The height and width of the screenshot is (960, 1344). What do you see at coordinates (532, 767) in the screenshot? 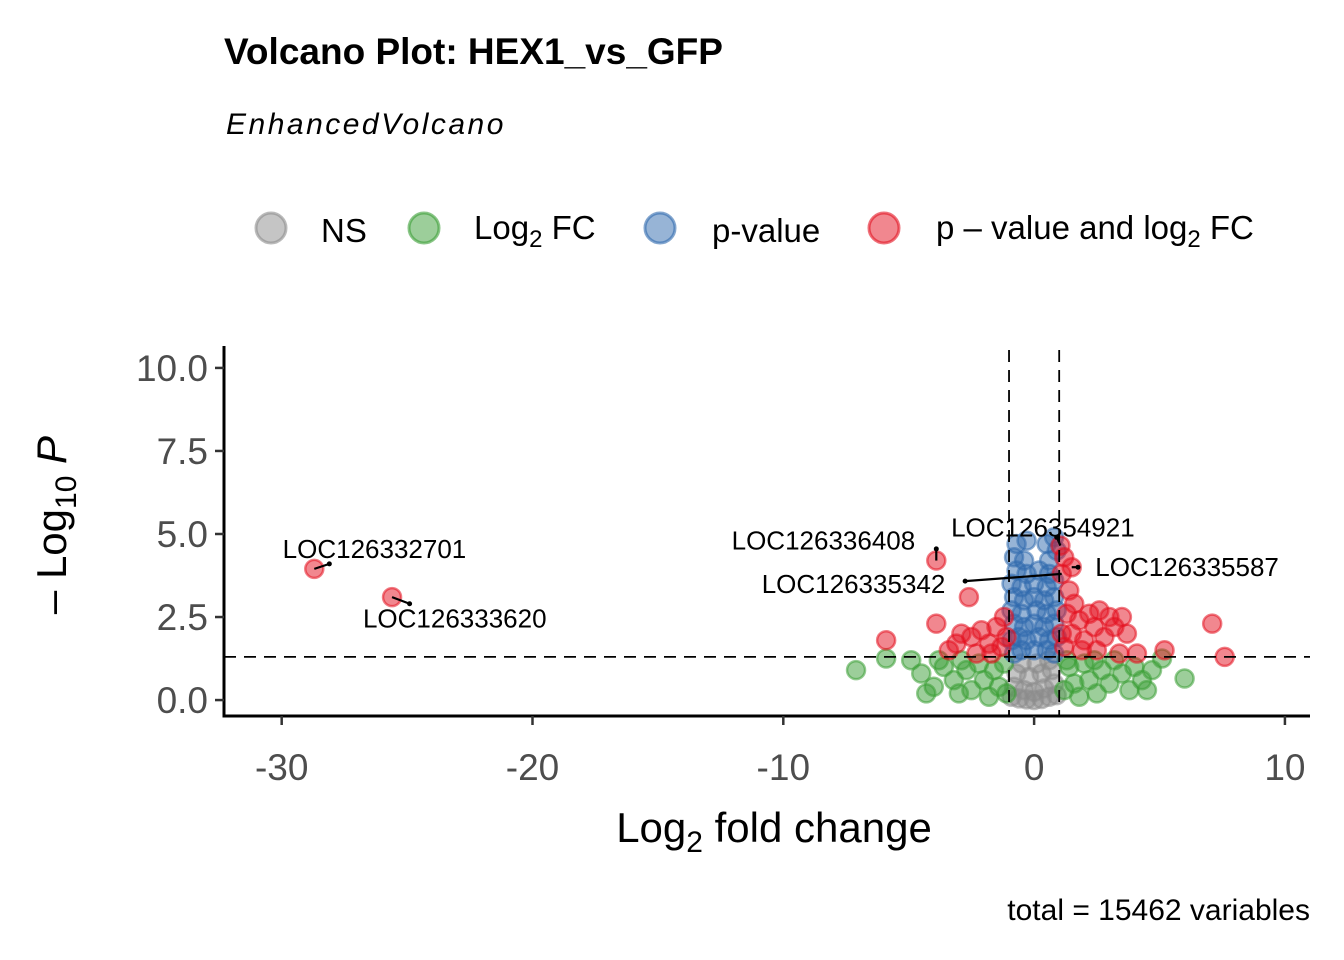
I see `x-tick-label: -20` at bounding box center [532, 767].